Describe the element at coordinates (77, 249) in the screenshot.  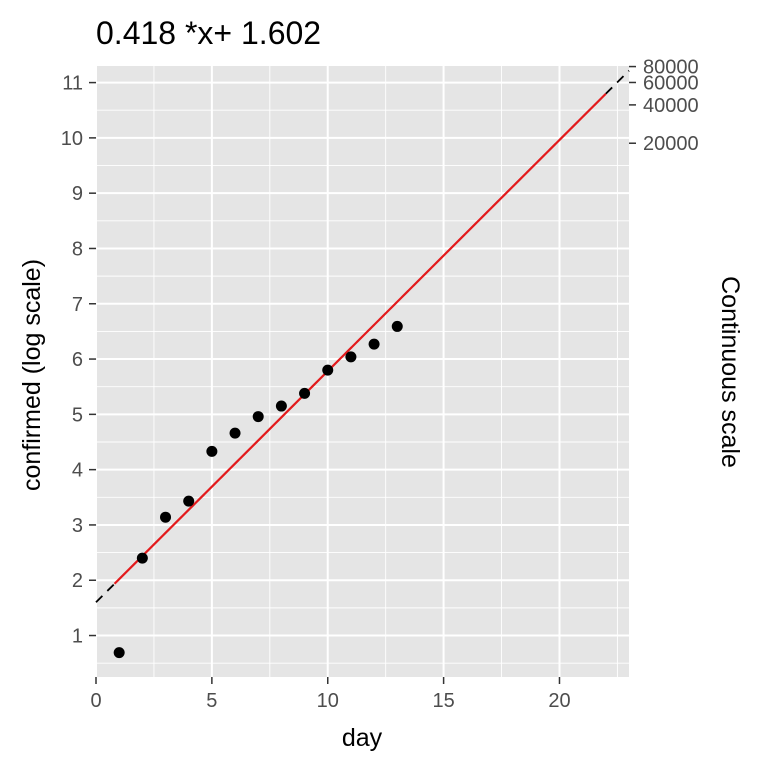
I see `y-tick-label: 8` at that location.